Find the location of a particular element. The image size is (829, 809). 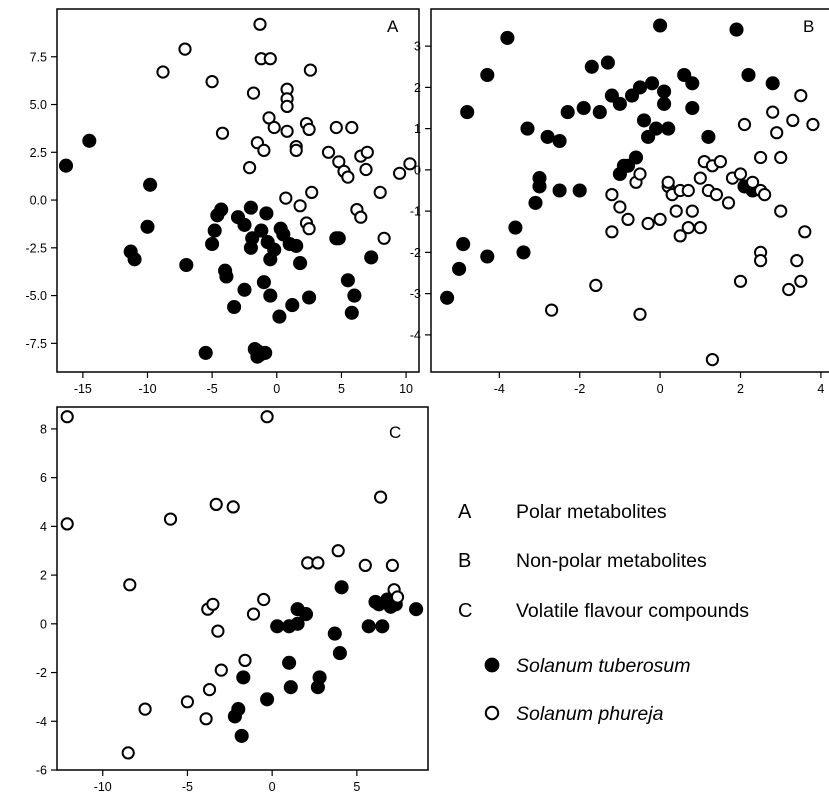

panel-b-x-tick-label: 0 is located at coordinates (660, 389).